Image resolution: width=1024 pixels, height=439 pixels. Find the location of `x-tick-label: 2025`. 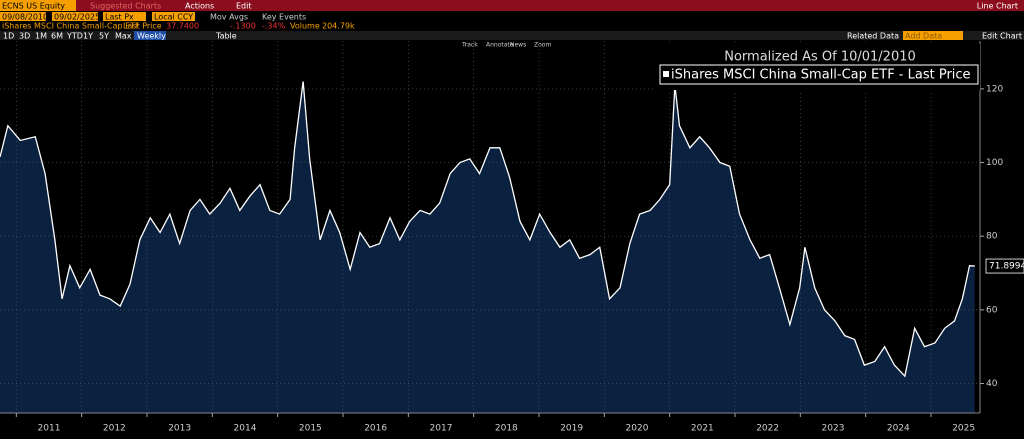

x-tick-label: 2025 is located at coordinates (963, 429).